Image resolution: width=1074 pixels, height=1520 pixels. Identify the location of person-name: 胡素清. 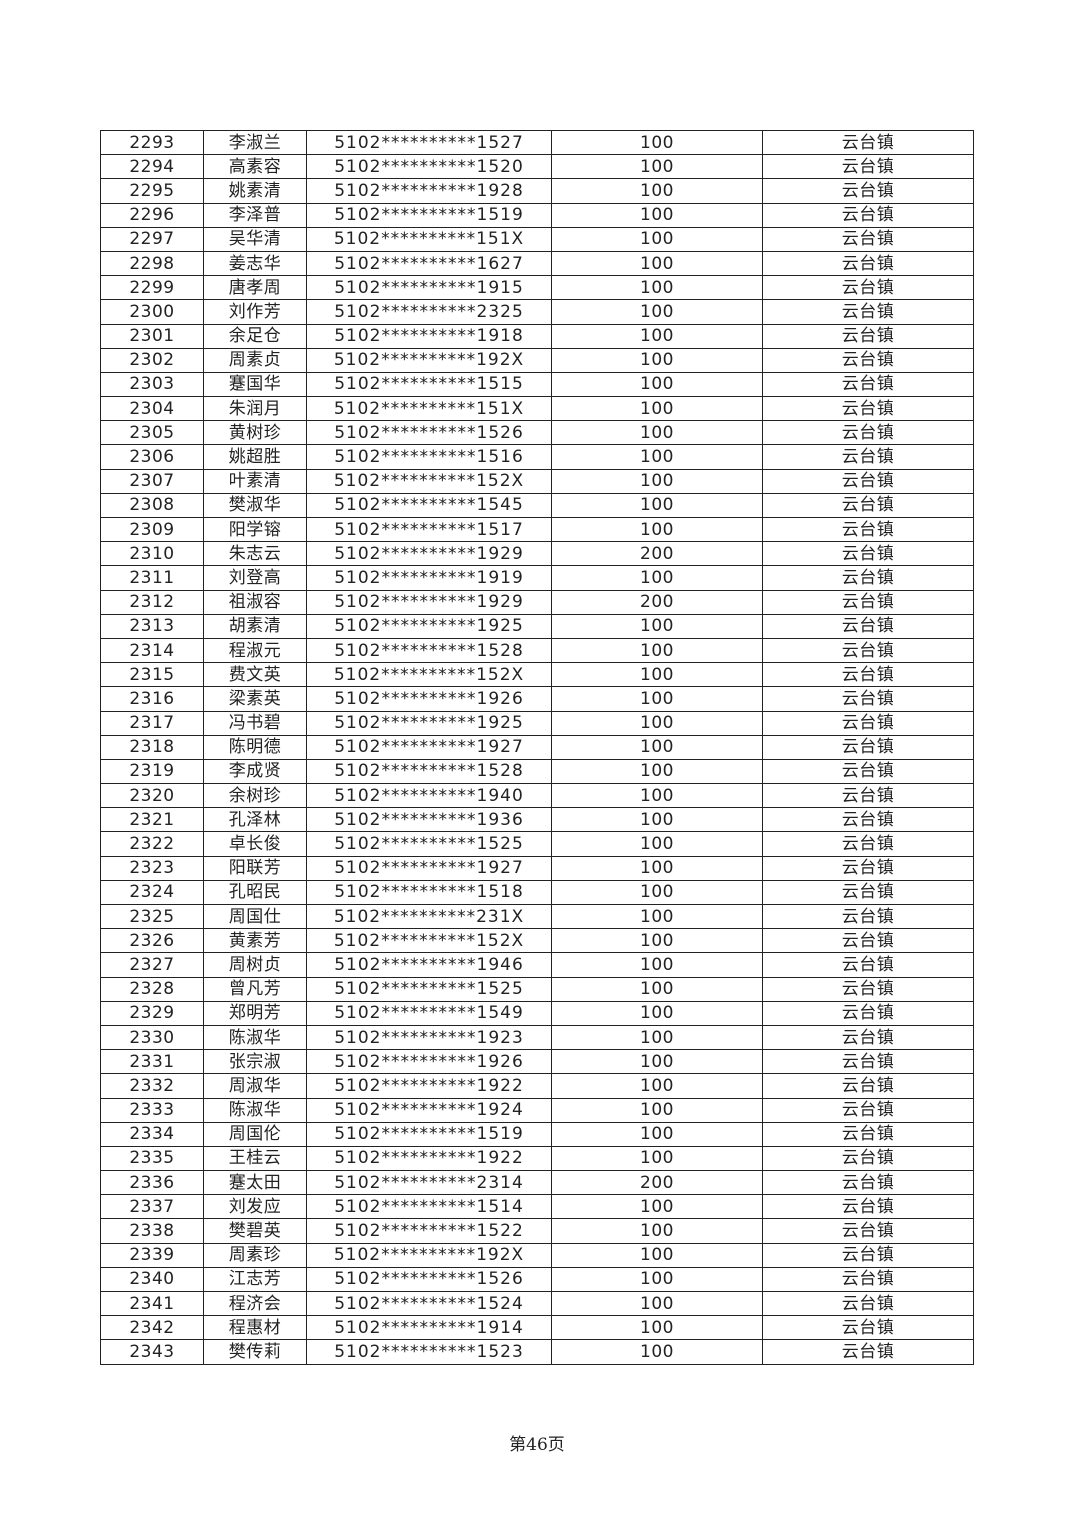
(255, 626).